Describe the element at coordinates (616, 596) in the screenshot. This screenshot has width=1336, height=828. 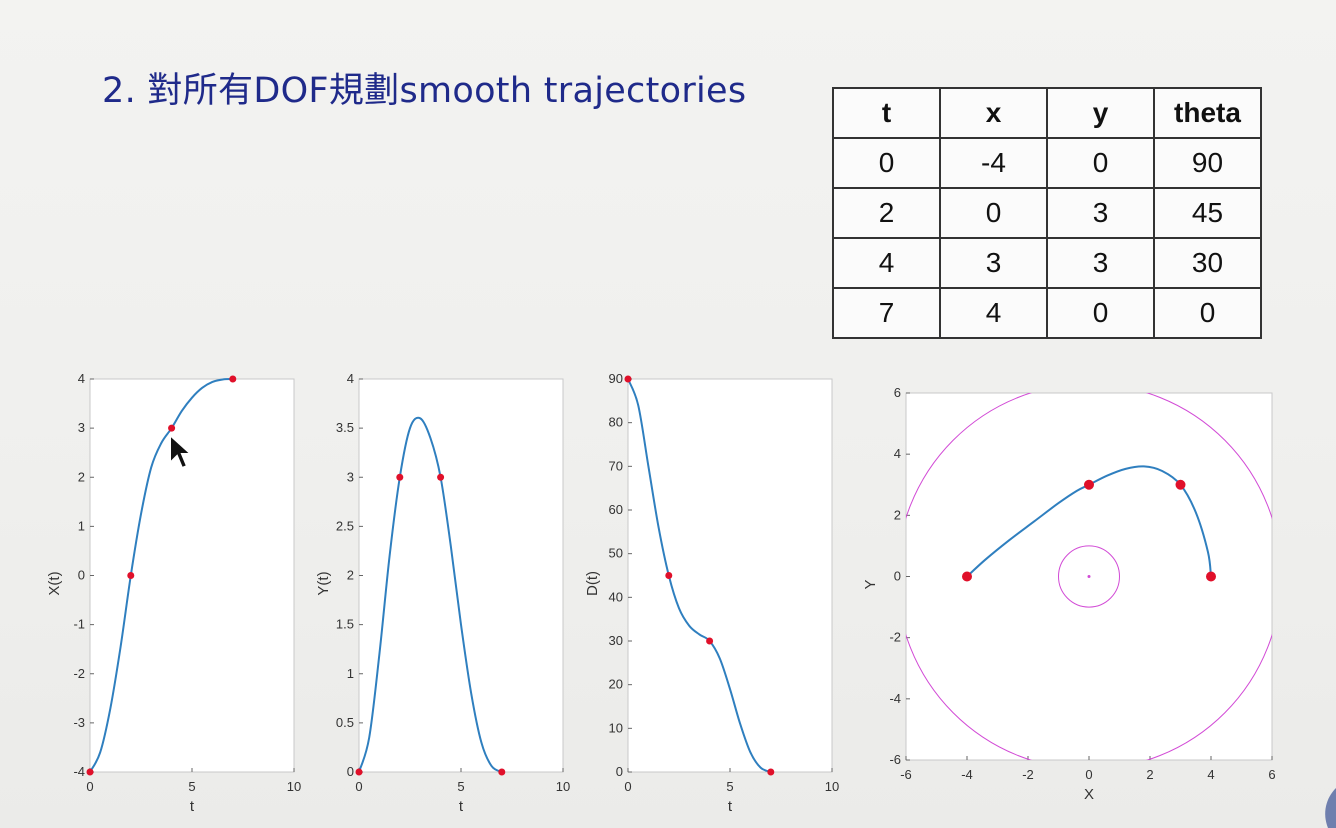
I see `y-tick-label: 40` at that location.